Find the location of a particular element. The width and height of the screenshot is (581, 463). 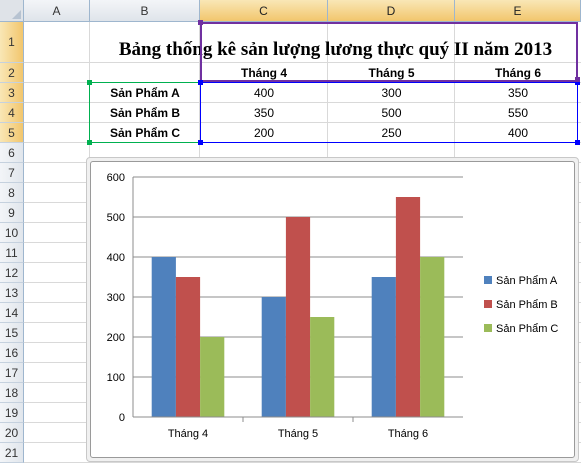

row-header: 13 is located at coordinates (12, 293).